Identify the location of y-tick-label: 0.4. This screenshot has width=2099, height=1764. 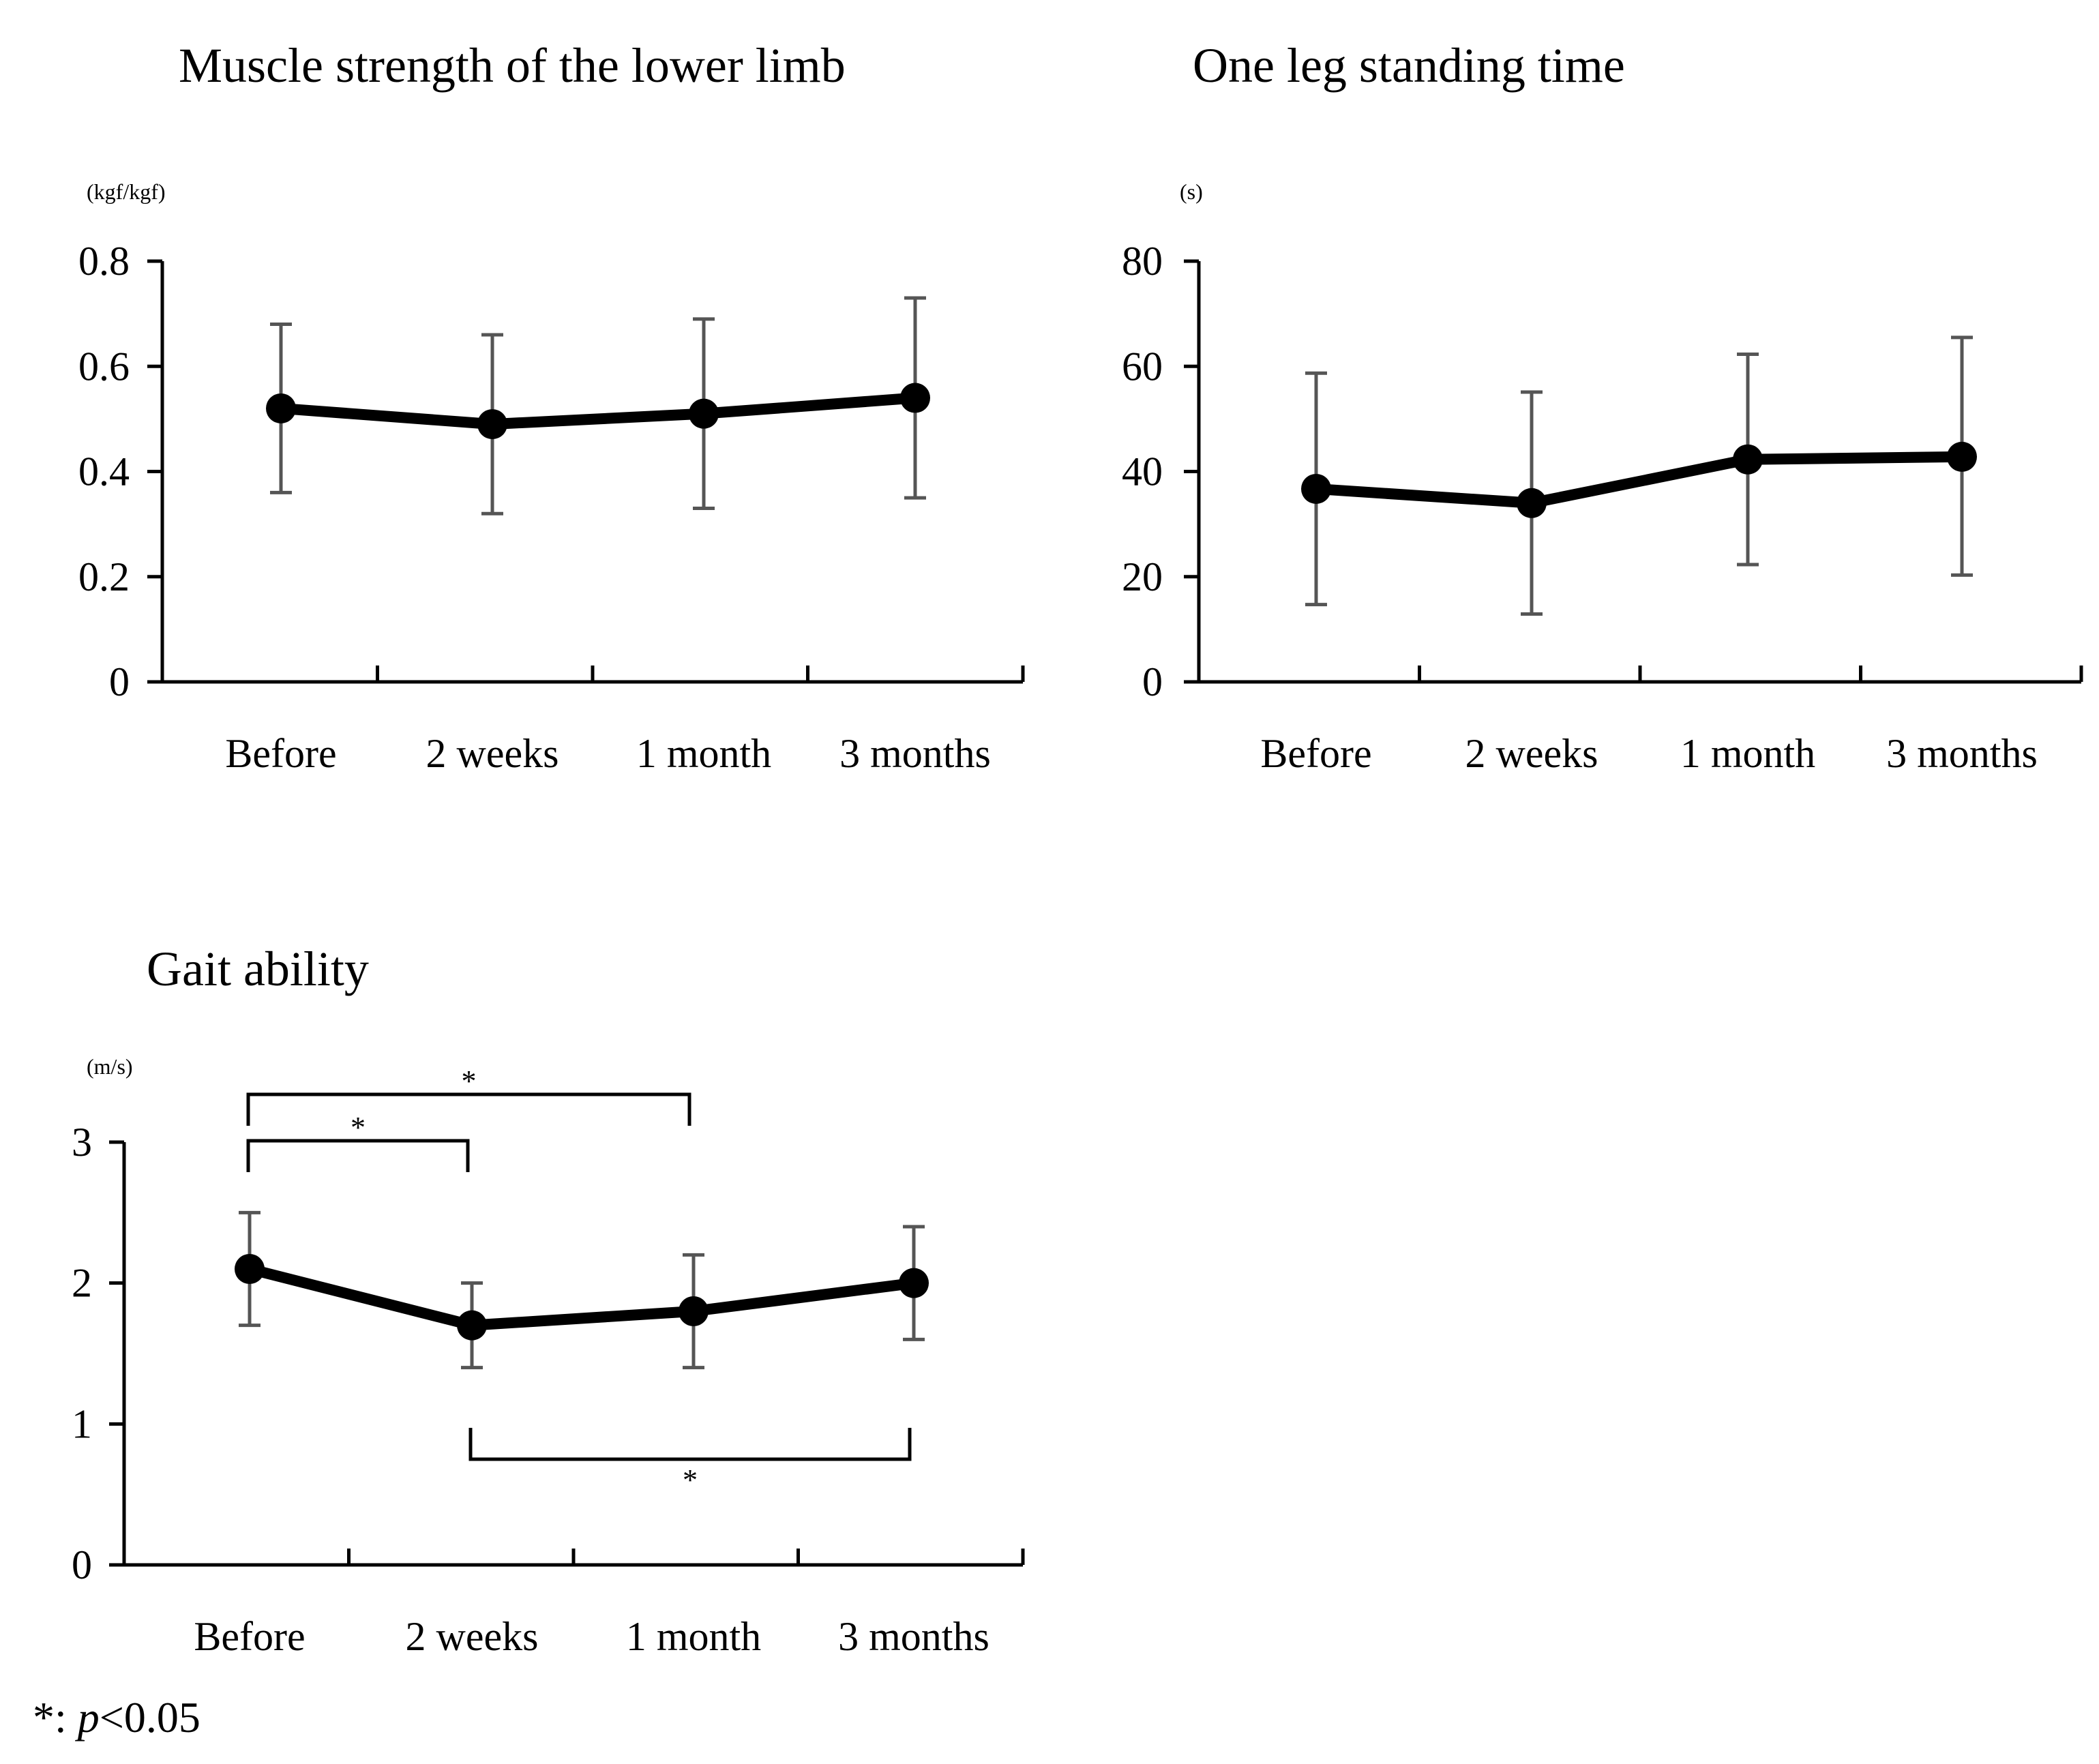
(104, 471).